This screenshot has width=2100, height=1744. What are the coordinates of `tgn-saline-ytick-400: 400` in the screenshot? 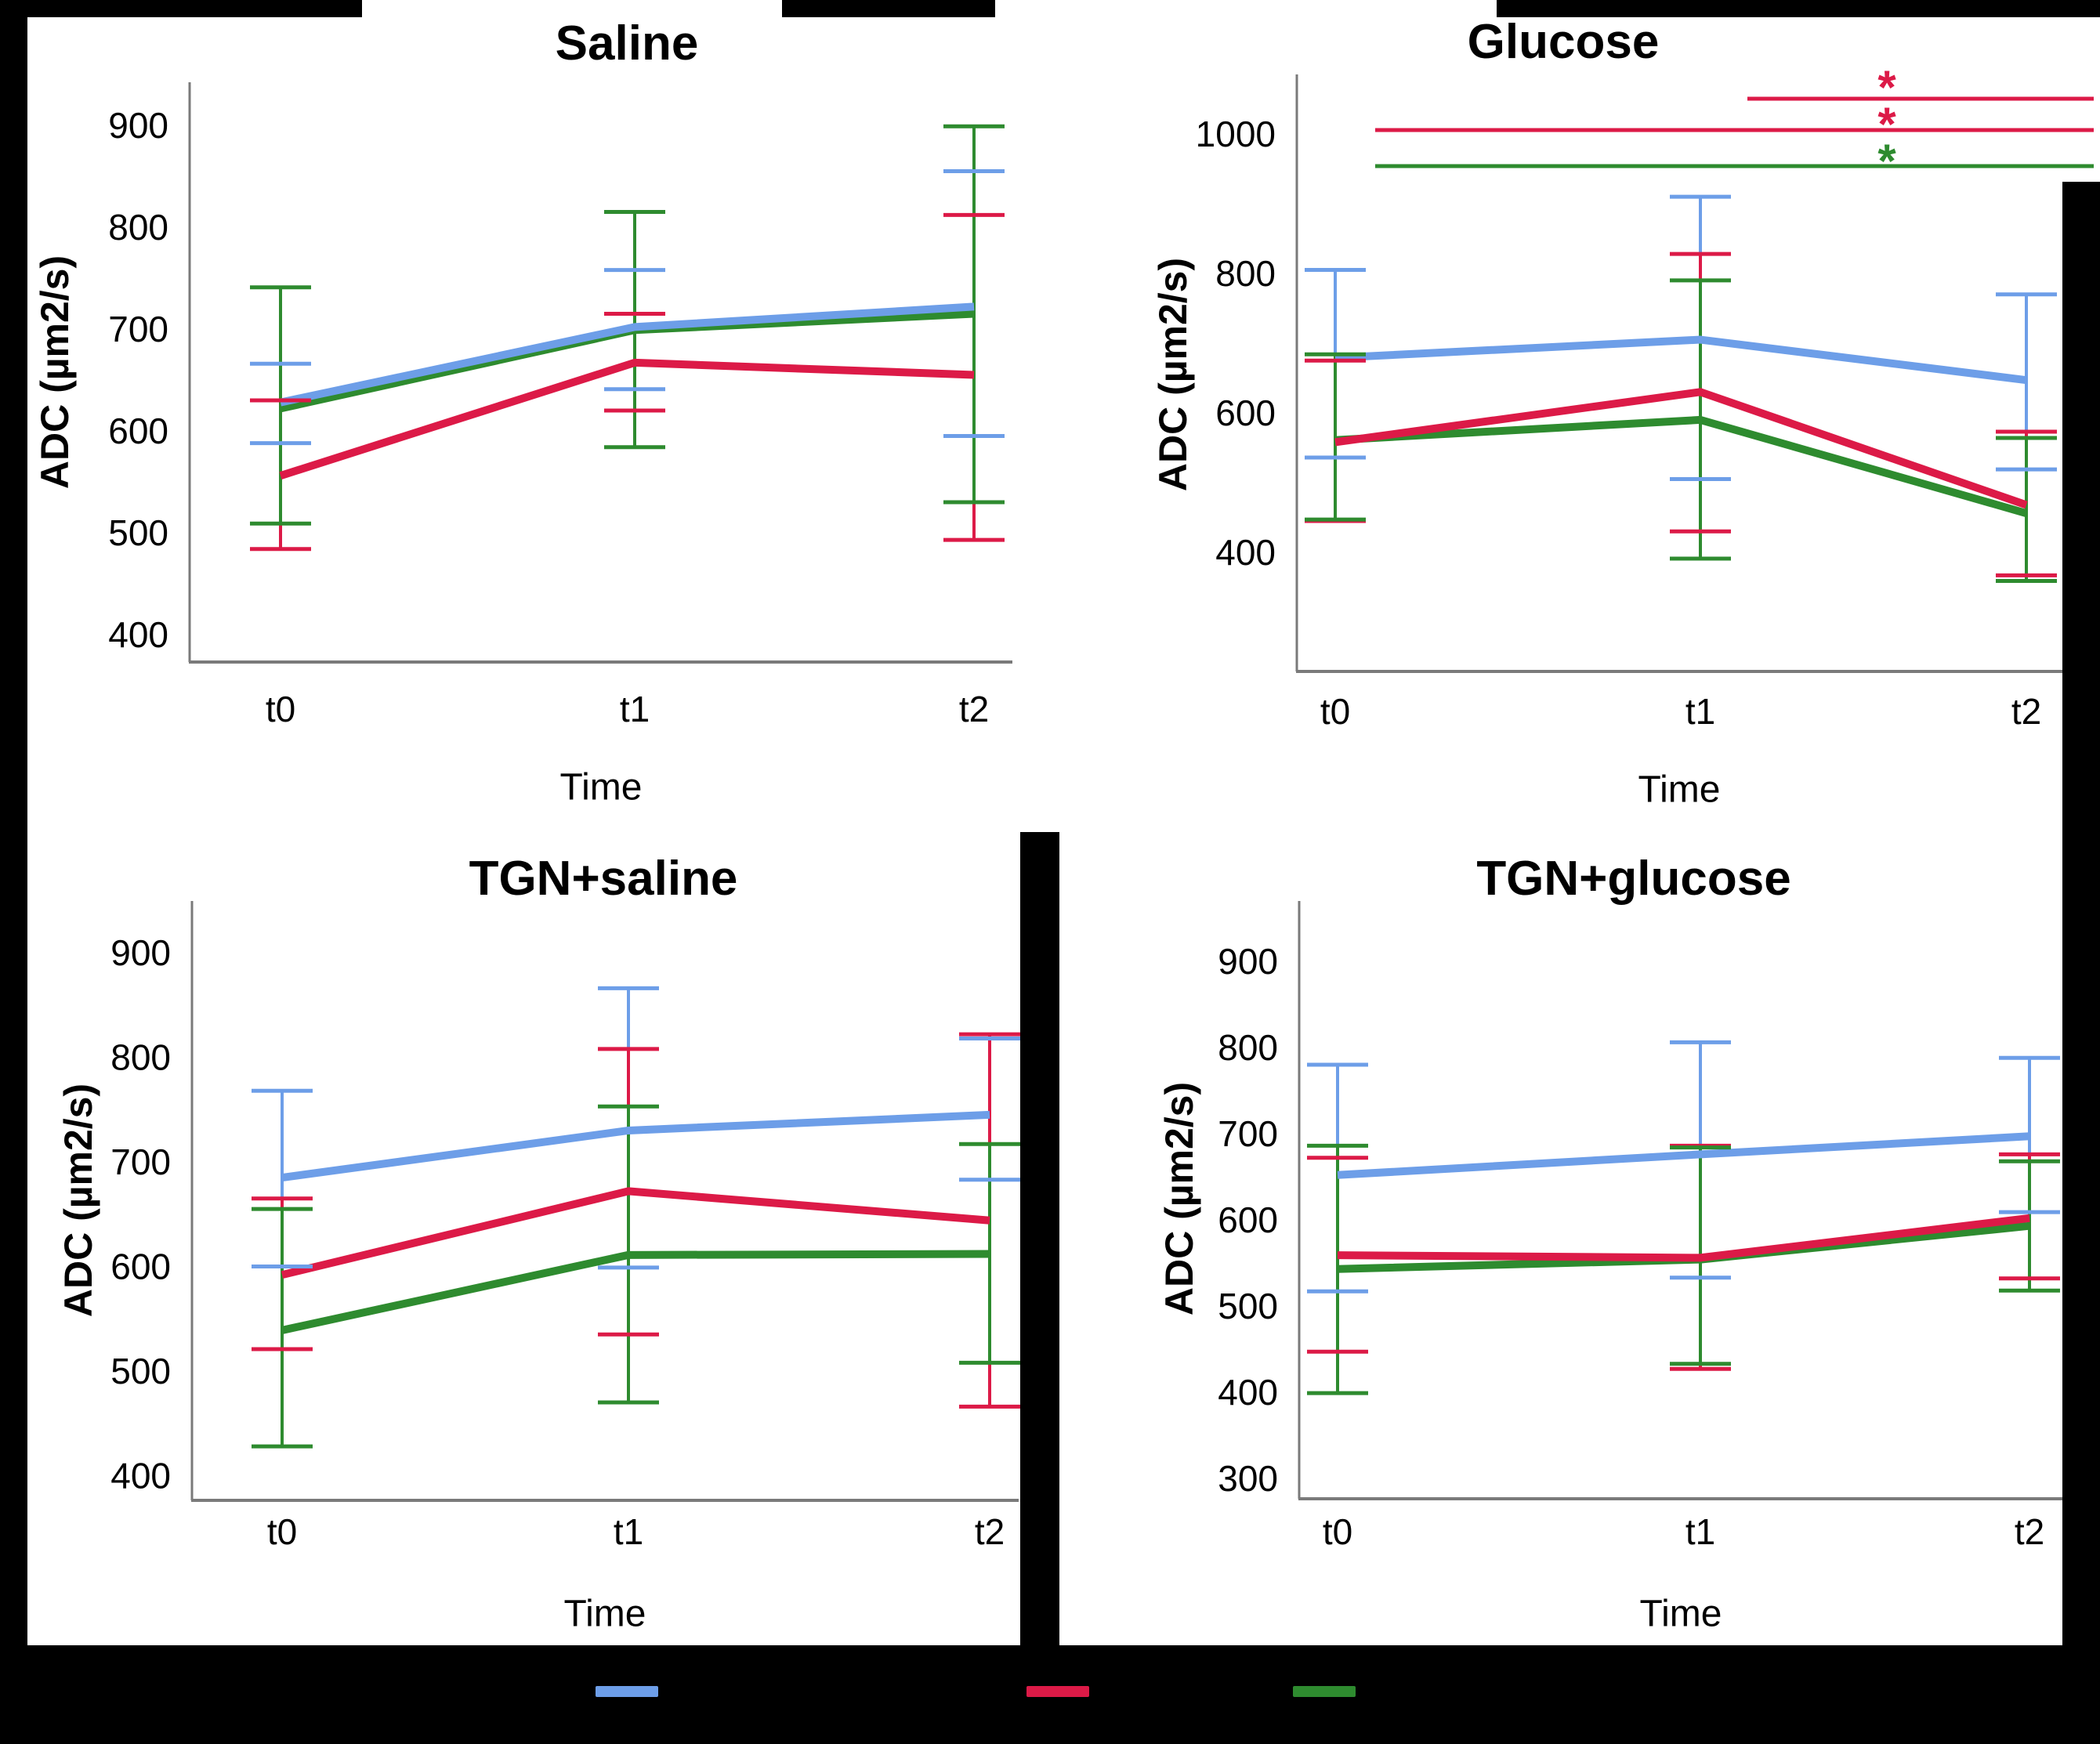 It's located at (140, 1476).